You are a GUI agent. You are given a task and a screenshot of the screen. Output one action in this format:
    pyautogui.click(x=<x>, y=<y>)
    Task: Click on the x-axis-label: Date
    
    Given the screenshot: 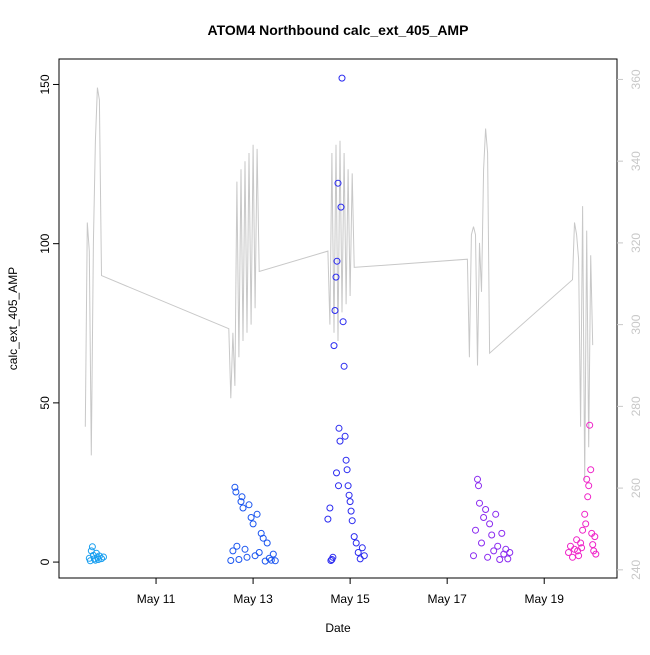 What is the action you would take?
    pyautogui.click(x=338, y=628)
    